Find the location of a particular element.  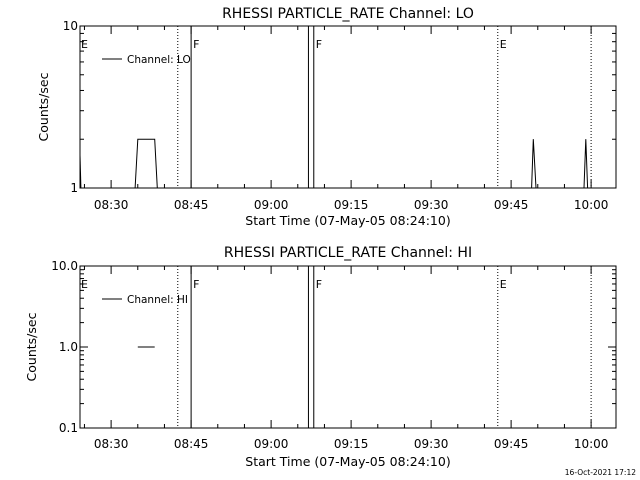

legend-label: Channel: HI is located at coordinates (157, 300).